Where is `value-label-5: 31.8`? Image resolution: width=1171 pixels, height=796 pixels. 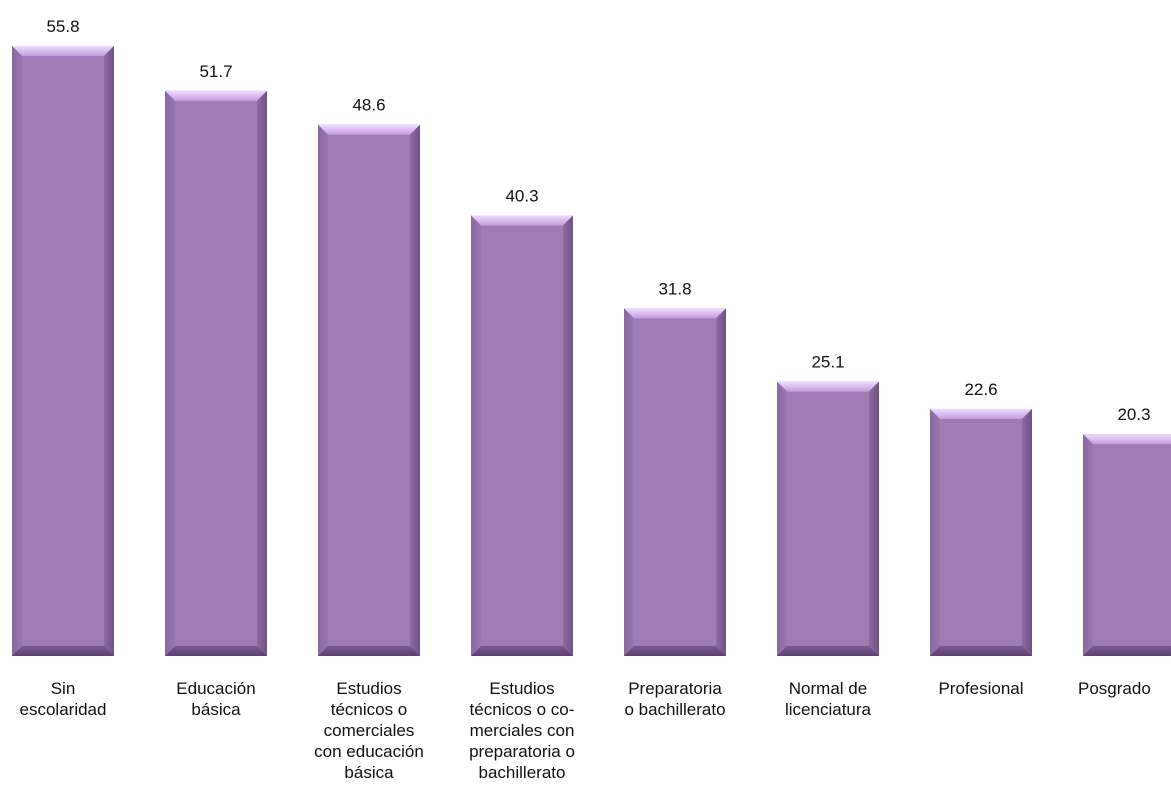 value-label-5: 31.8 is located at coordinates (674, 288).